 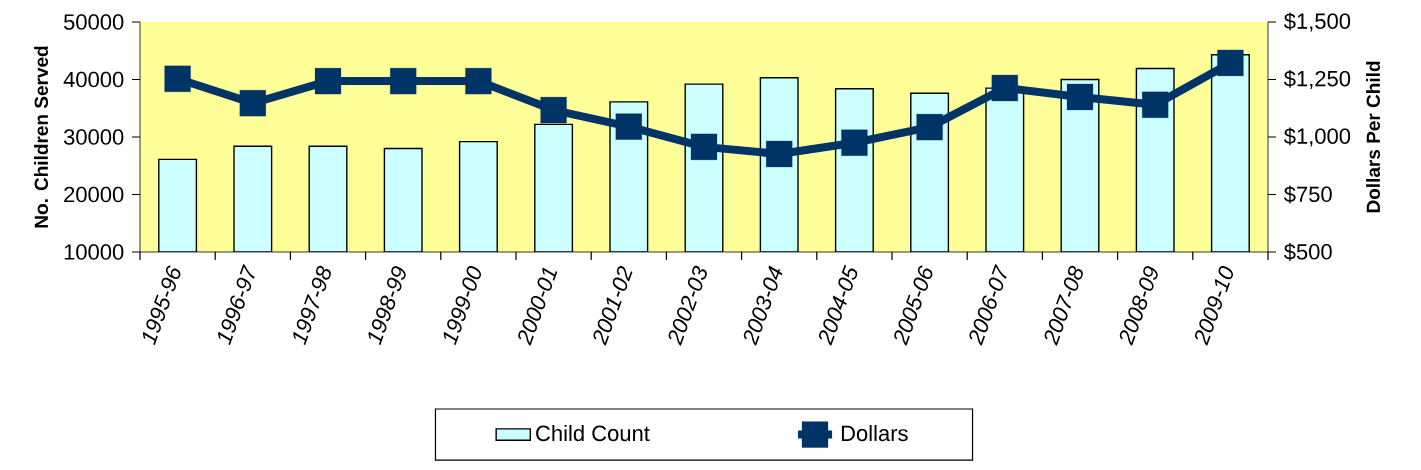 What do you see at coordinates (236, 305) in the screenshot?
I see `x-tick-label: 1996-97` at bounding box center [236, 305].